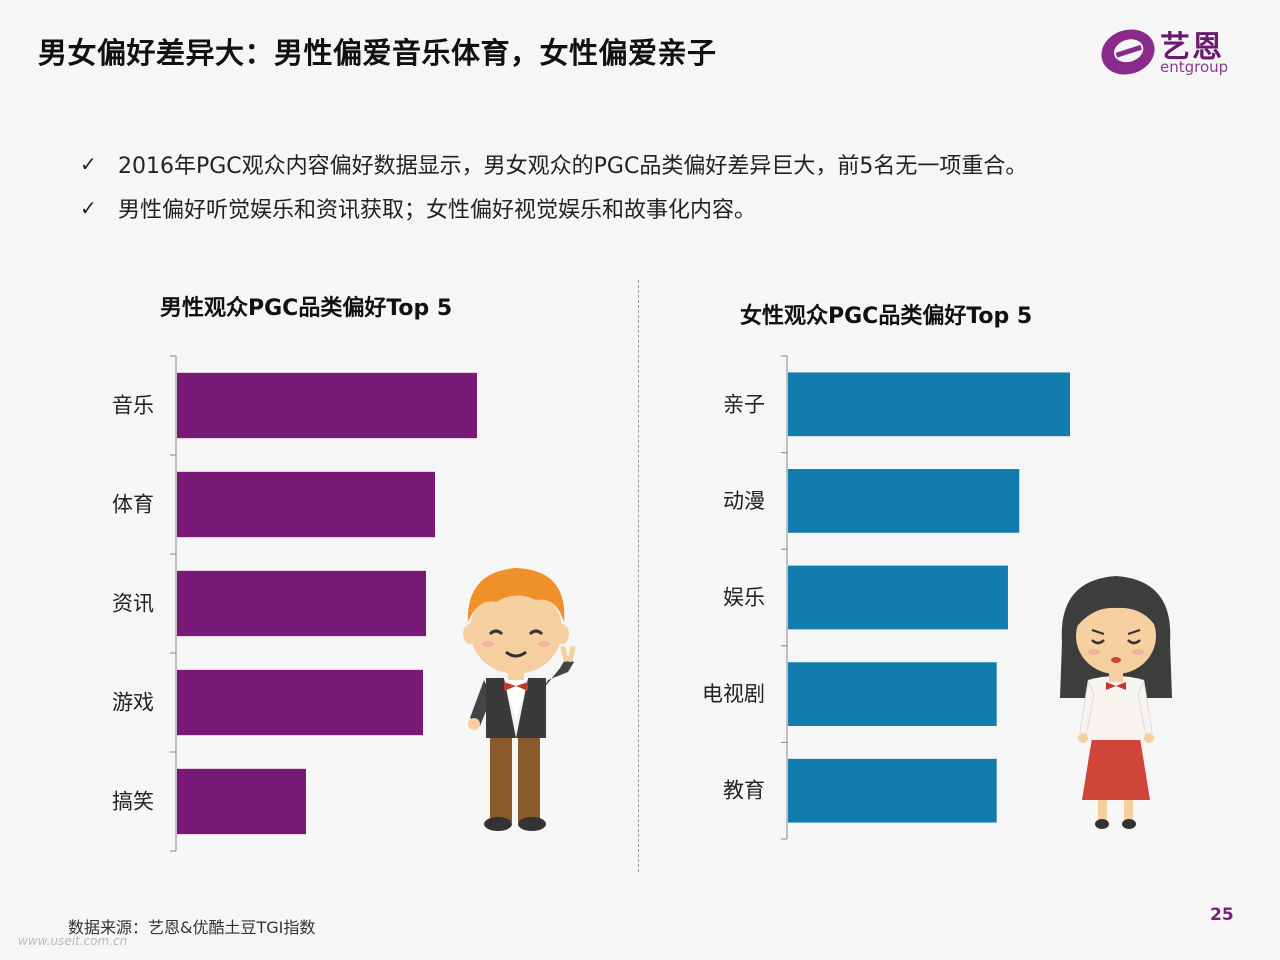  I want to click on data-source-note: 数据来源：艺恩&优酷土豆TGI指数, so click(192, 927).